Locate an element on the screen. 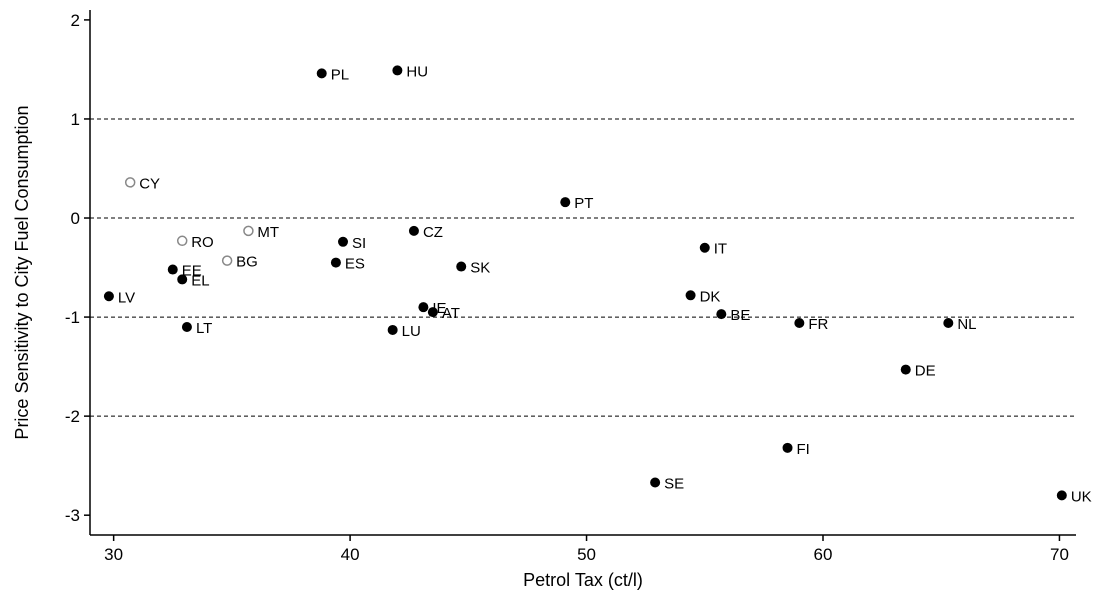 The image size is (1104, 595). point-lu is located at coordinates (392, 329).